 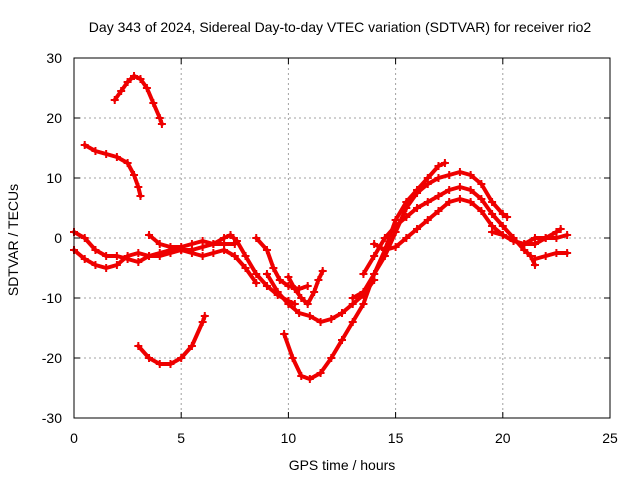 What do you see at coordinates (181, 438) in the screenshot?
I see `x-tick-label: 5` at bounding box center [181, 438].